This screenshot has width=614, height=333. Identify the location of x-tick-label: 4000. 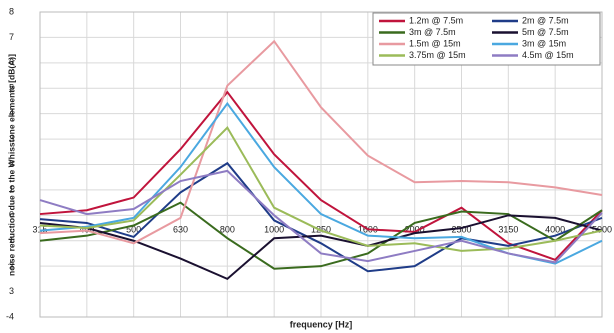
(555, 230).